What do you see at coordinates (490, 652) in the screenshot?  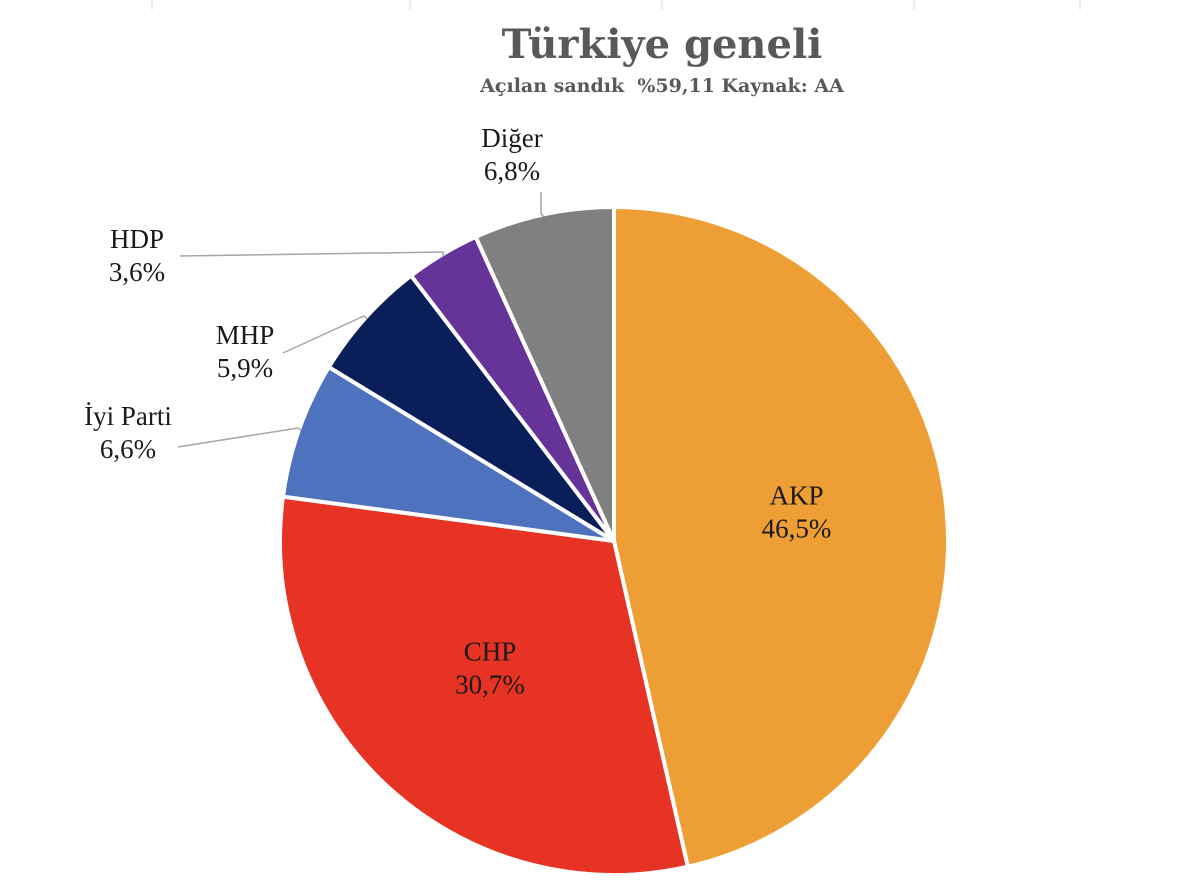 I see `slice-name-label-chp: CHP` at bounding box center [490, 652].